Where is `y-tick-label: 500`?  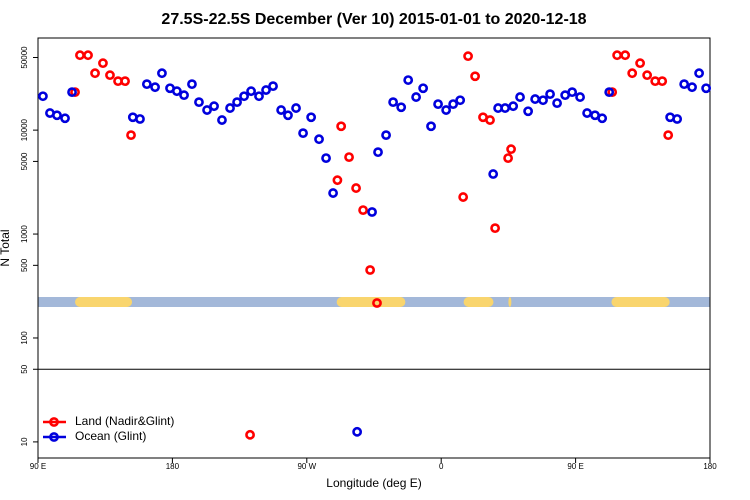
y-tick-label: 500 is located at coordinates (24, 265).